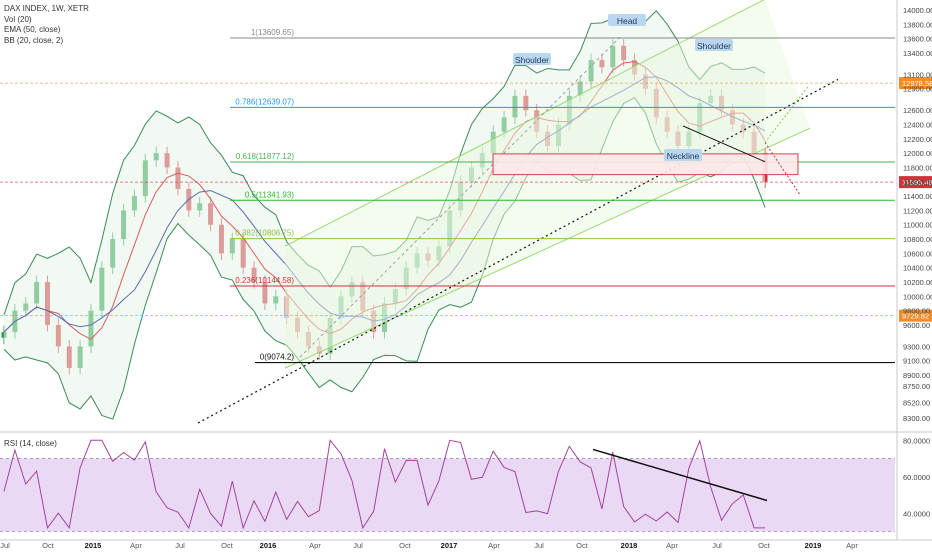  I want to click on y-tick-label: 14000.00, so click(917, 10).